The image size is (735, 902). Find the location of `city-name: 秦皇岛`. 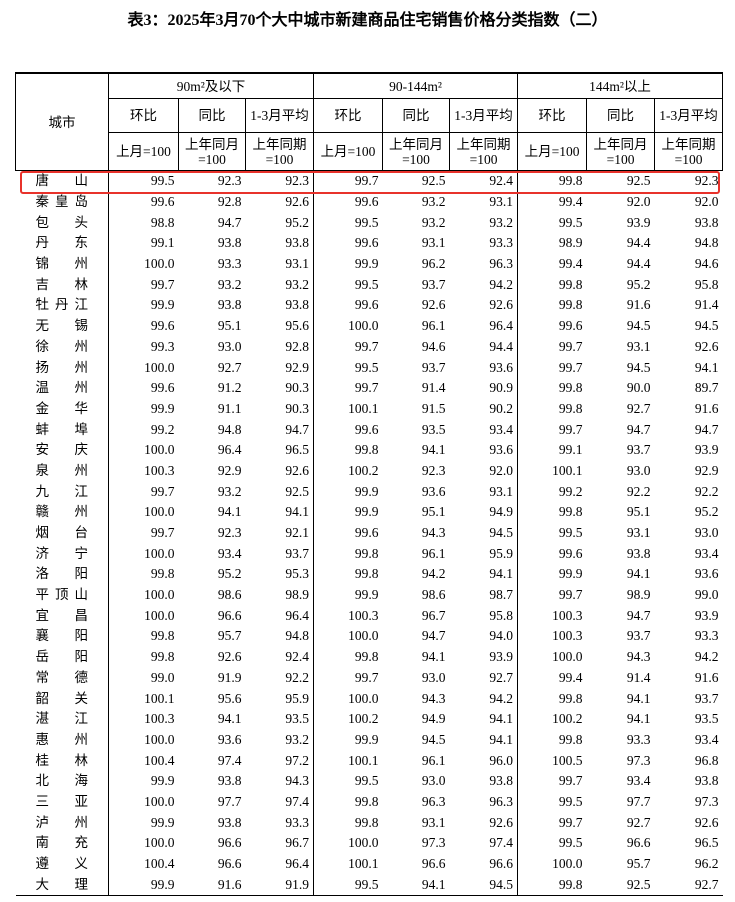

city-name: 秦皇岛 is located at coordinates (62, 202).